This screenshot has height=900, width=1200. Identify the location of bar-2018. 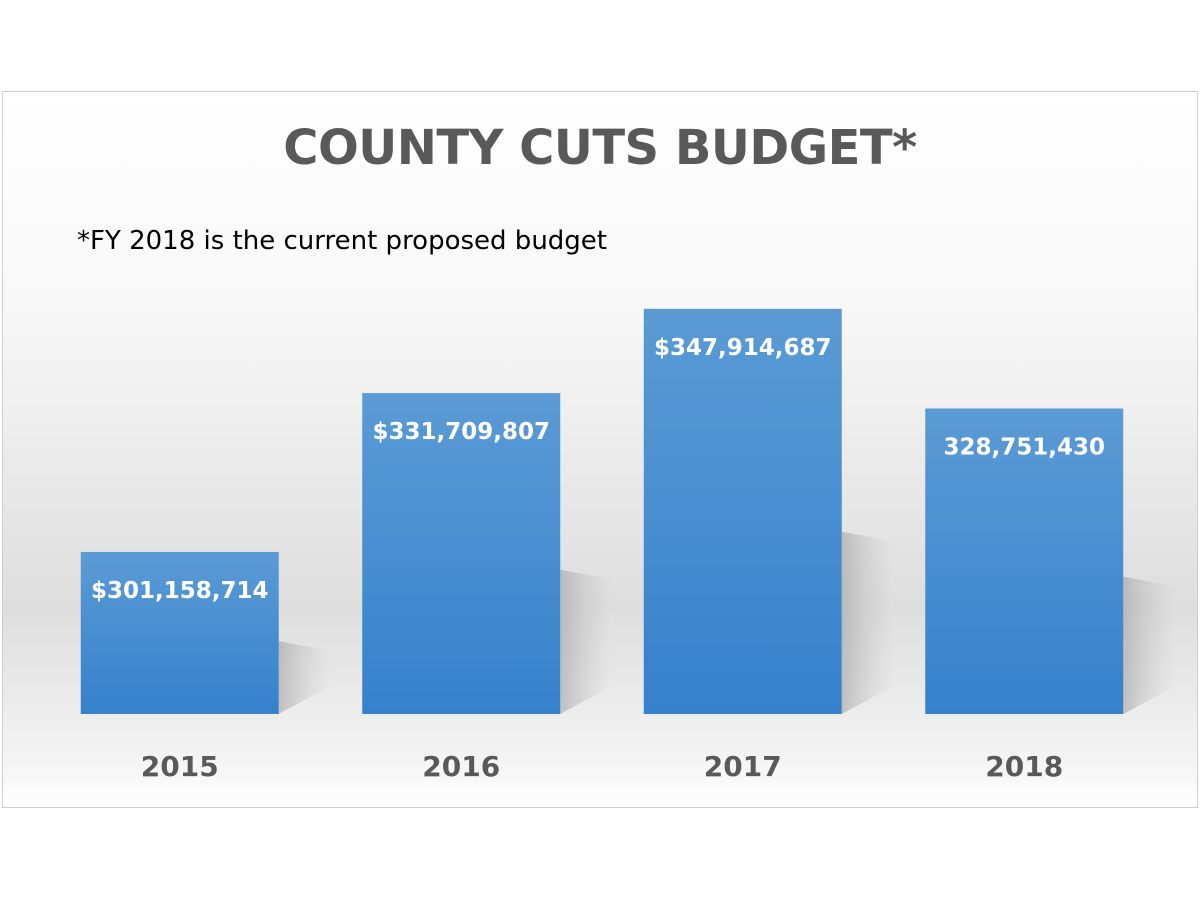
(1024, 561).